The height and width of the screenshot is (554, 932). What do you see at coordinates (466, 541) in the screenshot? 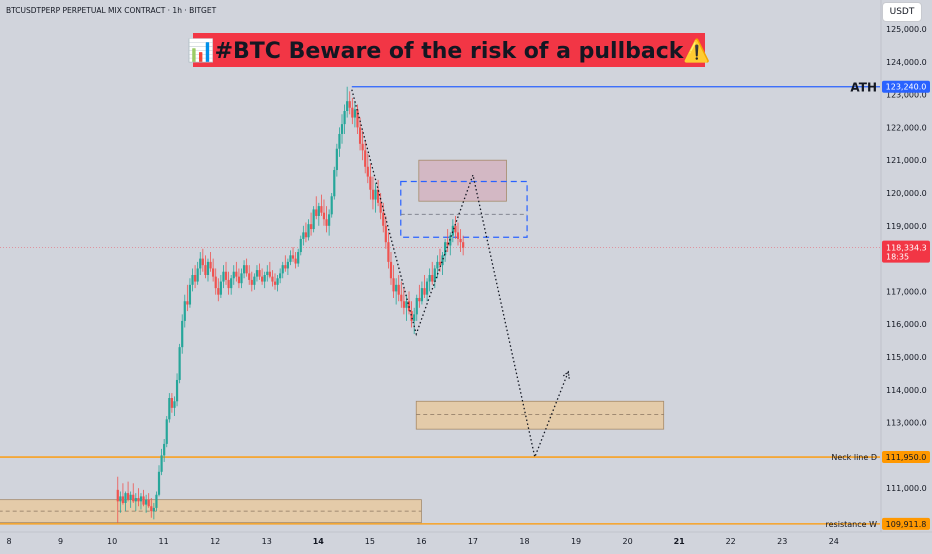
I see `time-axis` at bounding box center [466, 541].